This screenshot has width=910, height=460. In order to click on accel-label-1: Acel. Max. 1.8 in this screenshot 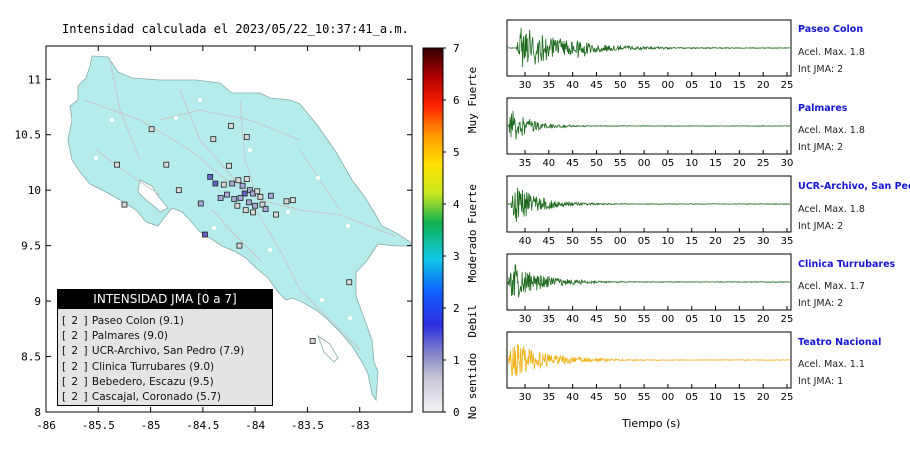, I will do `click(831, 130)`.